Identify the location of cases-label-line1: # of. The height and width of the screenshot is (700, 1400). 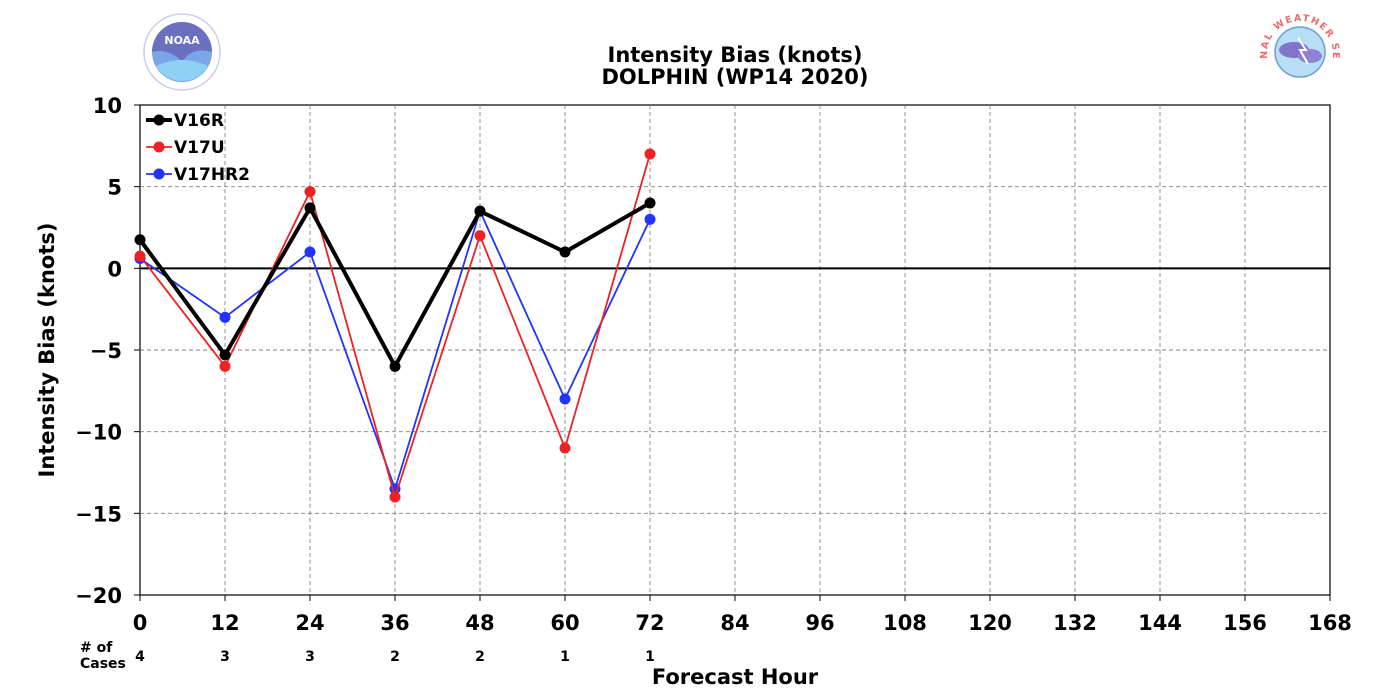
(96, 648).